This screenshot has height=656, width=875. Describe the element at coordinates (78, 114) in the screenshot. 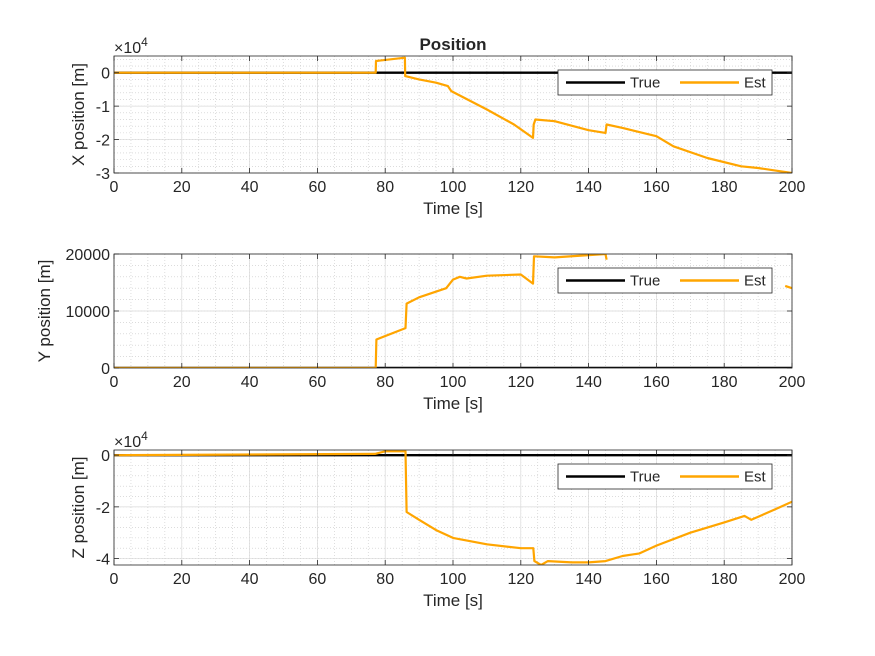

I see `y-axis-label: X position [m]` at that location.